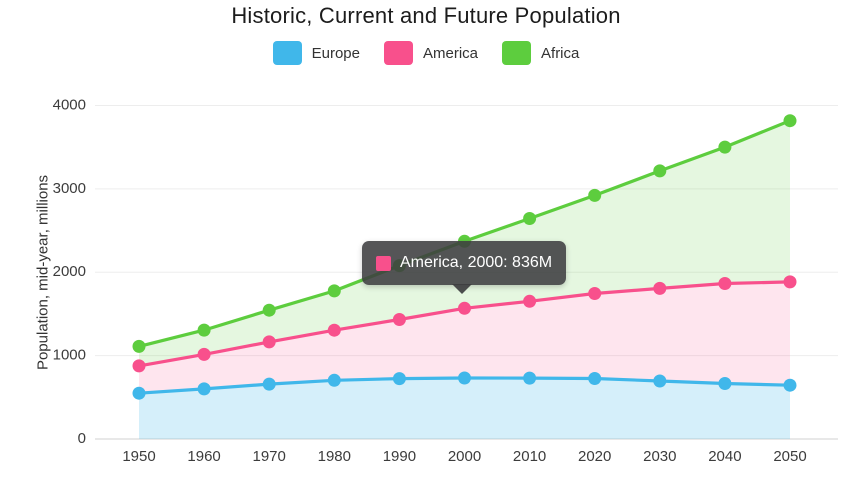 The image size is (852, 480). What do you see at coordinates (139, 346) in the screenshot?
I see `africa-point-1950` at bounding box center [139, 346].